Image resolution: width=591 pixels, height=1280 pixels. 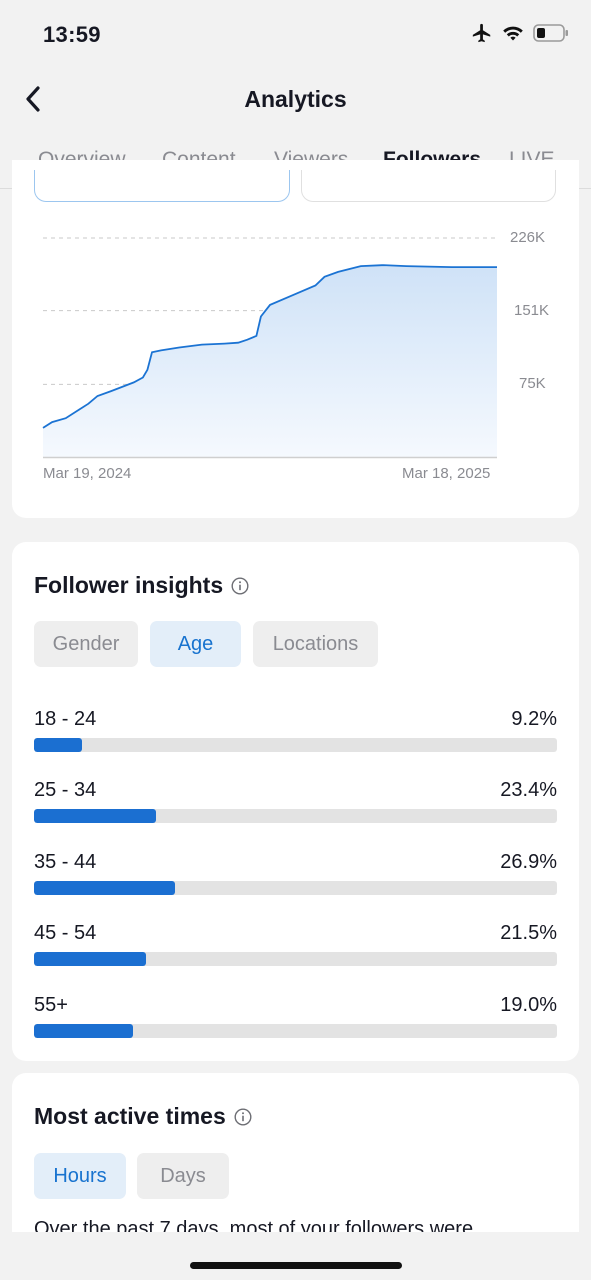 What do you see at coordinates (129, 585) in the screenshot?
I see `follower-insights-title: Follower insights` at bounding box center [129, 585].